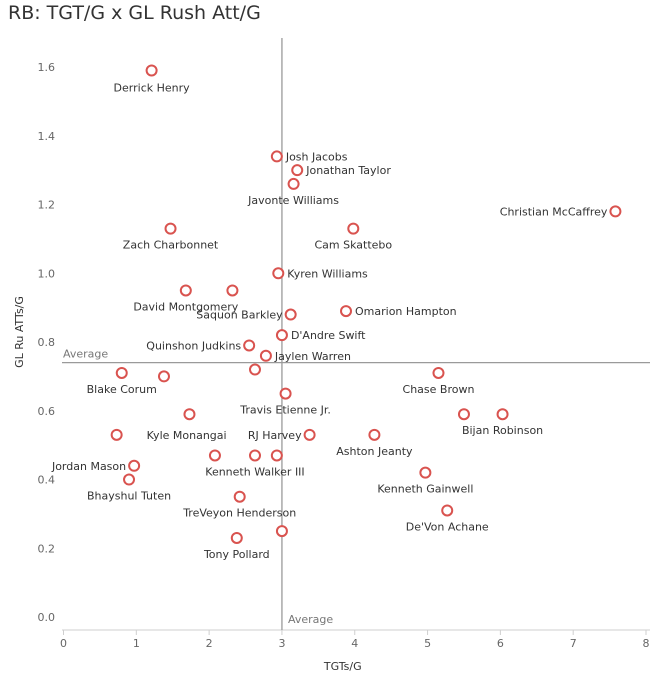 The width and height of the screenshot is (672, 687). I want to click on point-label: Jonathan Taylor, so click(348, 170).